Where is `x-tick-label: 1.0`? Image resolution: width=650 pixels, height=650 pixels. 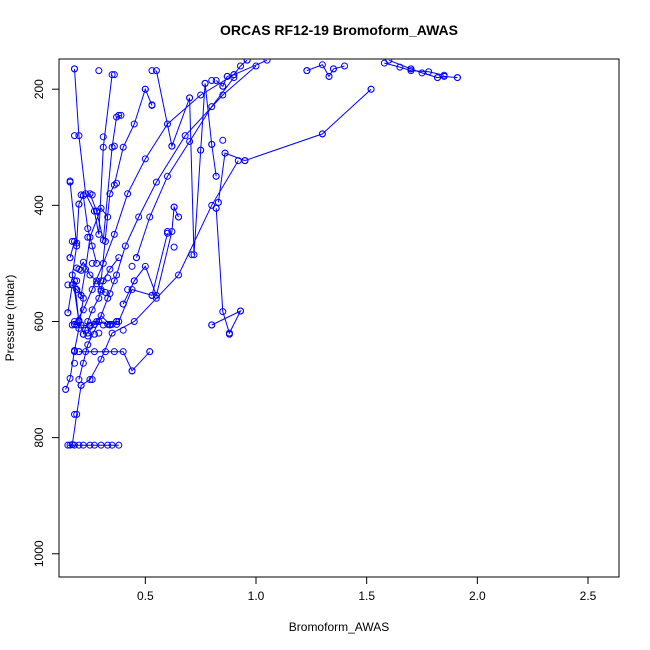 x-tick-label: 1.0 is located at coordinates (256, 596).